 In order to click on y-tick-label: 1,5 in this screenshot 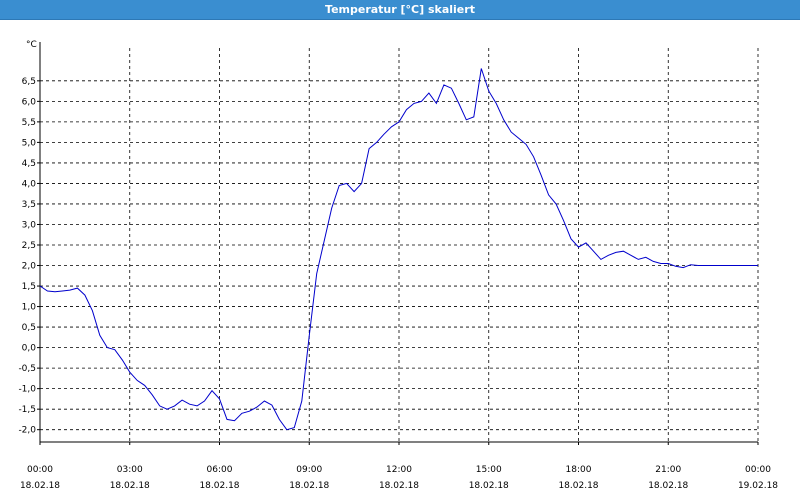, I will do `click(29, 287)`.